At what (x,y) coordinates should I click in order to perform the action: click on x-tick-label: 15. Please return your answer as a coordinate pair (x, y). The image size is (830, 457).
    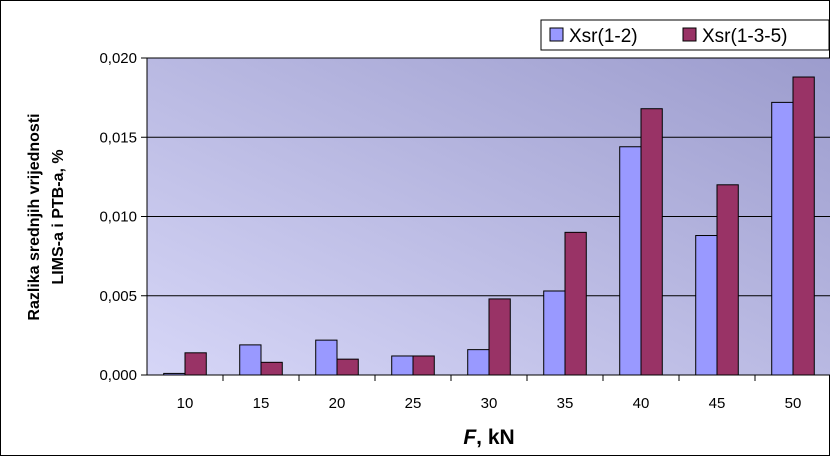
    Looking at the image, I should click on (261, 403).